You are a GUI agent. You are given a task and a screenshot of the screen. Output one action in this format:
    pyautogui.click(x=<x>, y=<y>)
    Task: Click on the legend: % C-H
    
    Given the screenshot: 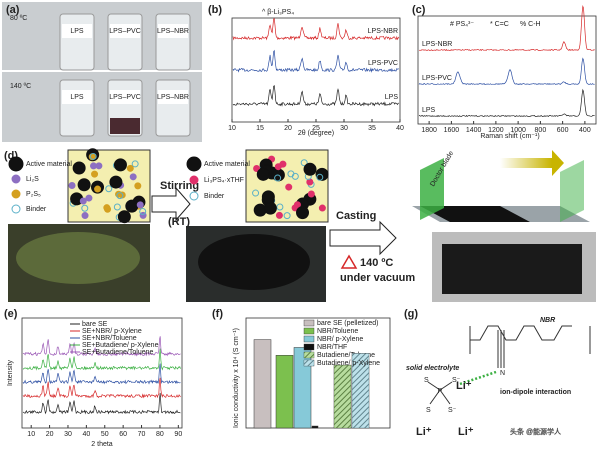 What is the action you would take?
    pyautogui.click(x=530, y=24)
    